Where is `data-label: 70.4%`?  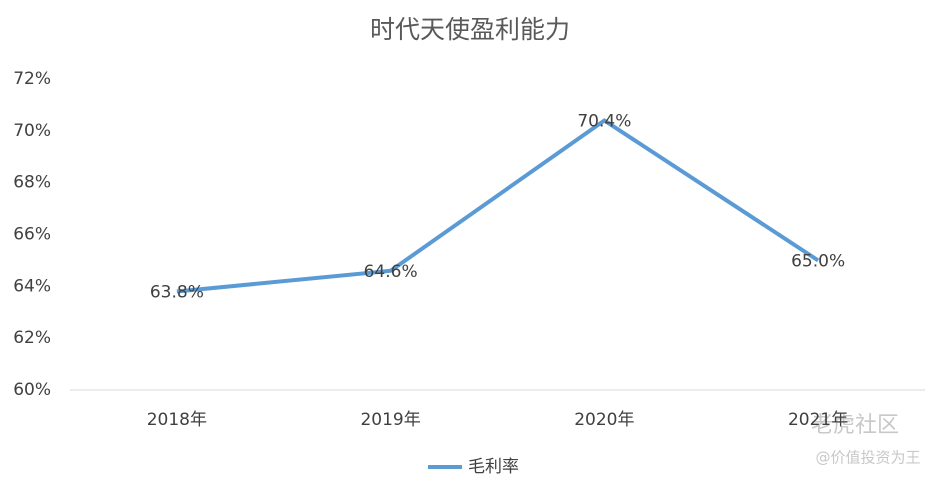
data-label: 70.4% is located at coordinates (604, 121).